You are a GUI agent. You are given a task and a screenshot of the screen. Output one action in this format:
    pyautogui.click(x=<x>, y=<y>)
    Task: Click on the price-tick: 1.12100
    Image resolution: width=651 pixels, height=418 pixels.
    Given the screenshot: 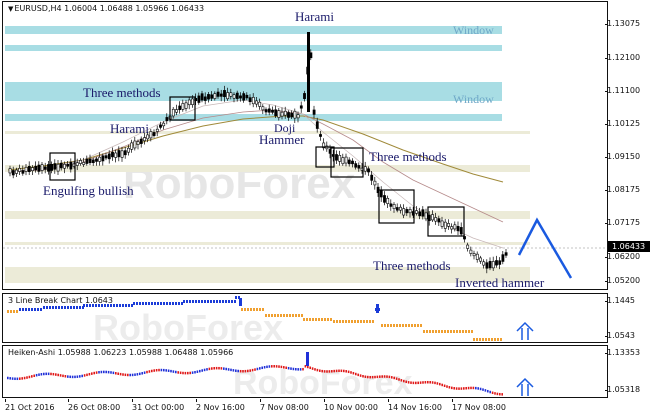 What is the action you would take?
    pyautogui.click(x=622, y=57)
    